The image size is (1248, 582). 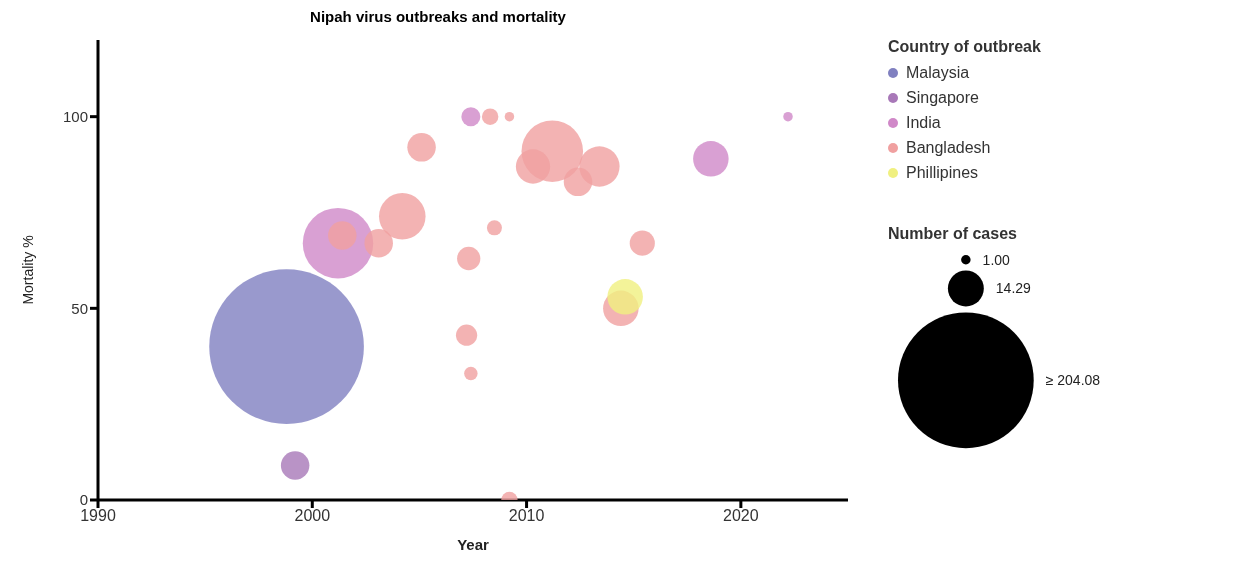 What do you see at coordinates (98, 516) in the screenshot?
I see `x-tick-label: 1990` at bounding box center [98, 516].